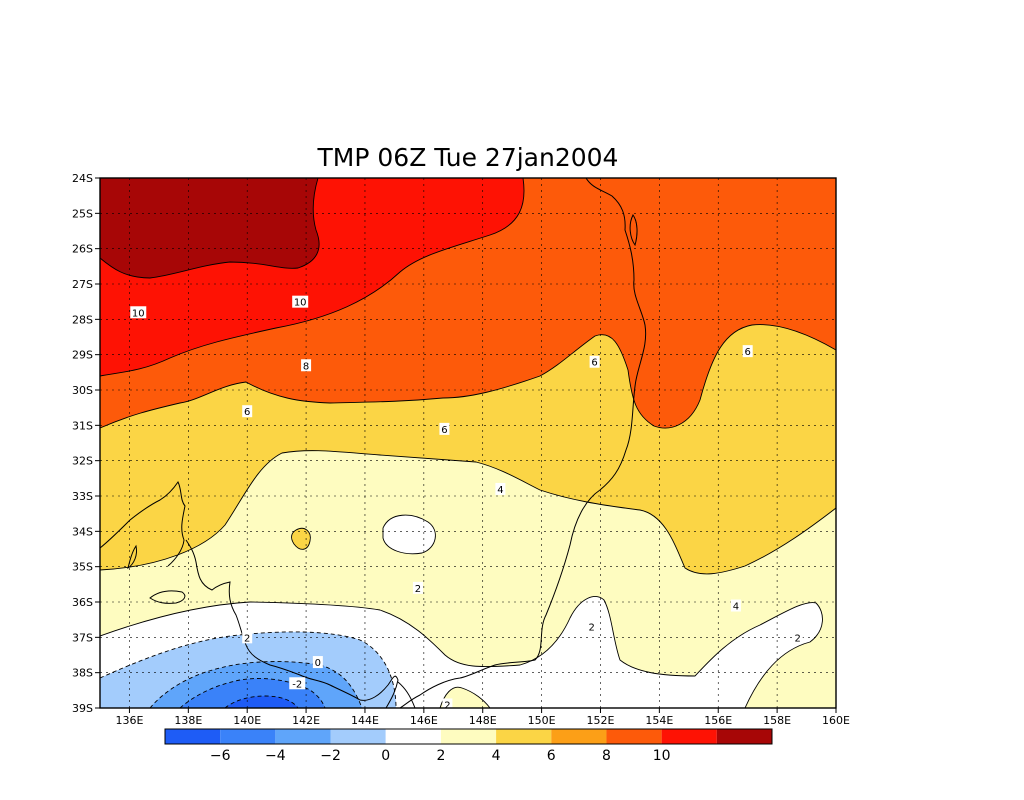 Image resolution: width=1024 pixels, height=800 pixels. I want to click on colorbar-label: 4, so click(496, 756).